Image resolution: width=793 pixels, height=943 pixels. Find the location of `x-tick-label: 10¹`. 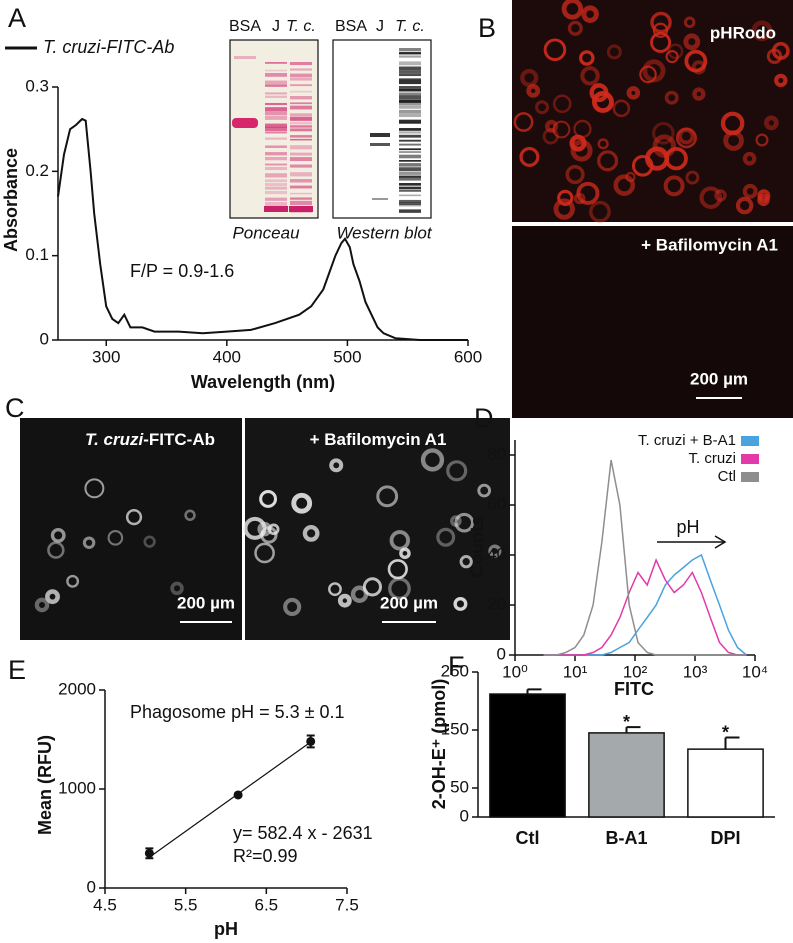

x-tick-label: 10¹ is located at coordinates (575, 671).